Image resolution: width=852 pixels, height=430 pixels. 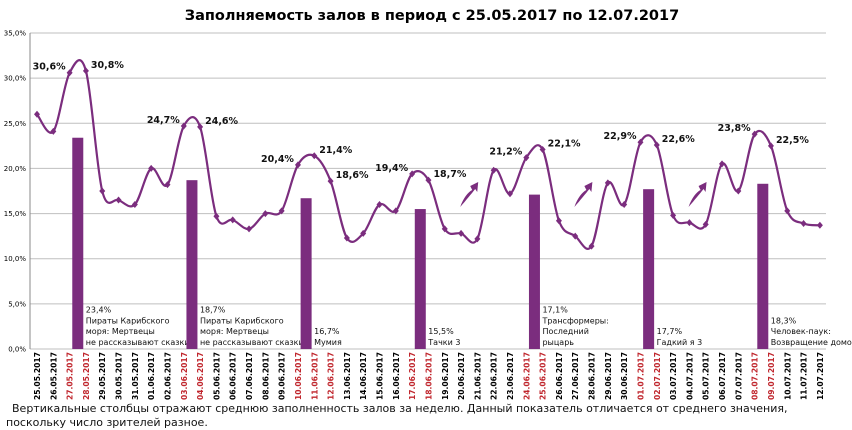 What do you see at coordinates (558, 342) in the screenshot?
I see `bar-movie-label: рыцарь` at bounding box center [558, 342].